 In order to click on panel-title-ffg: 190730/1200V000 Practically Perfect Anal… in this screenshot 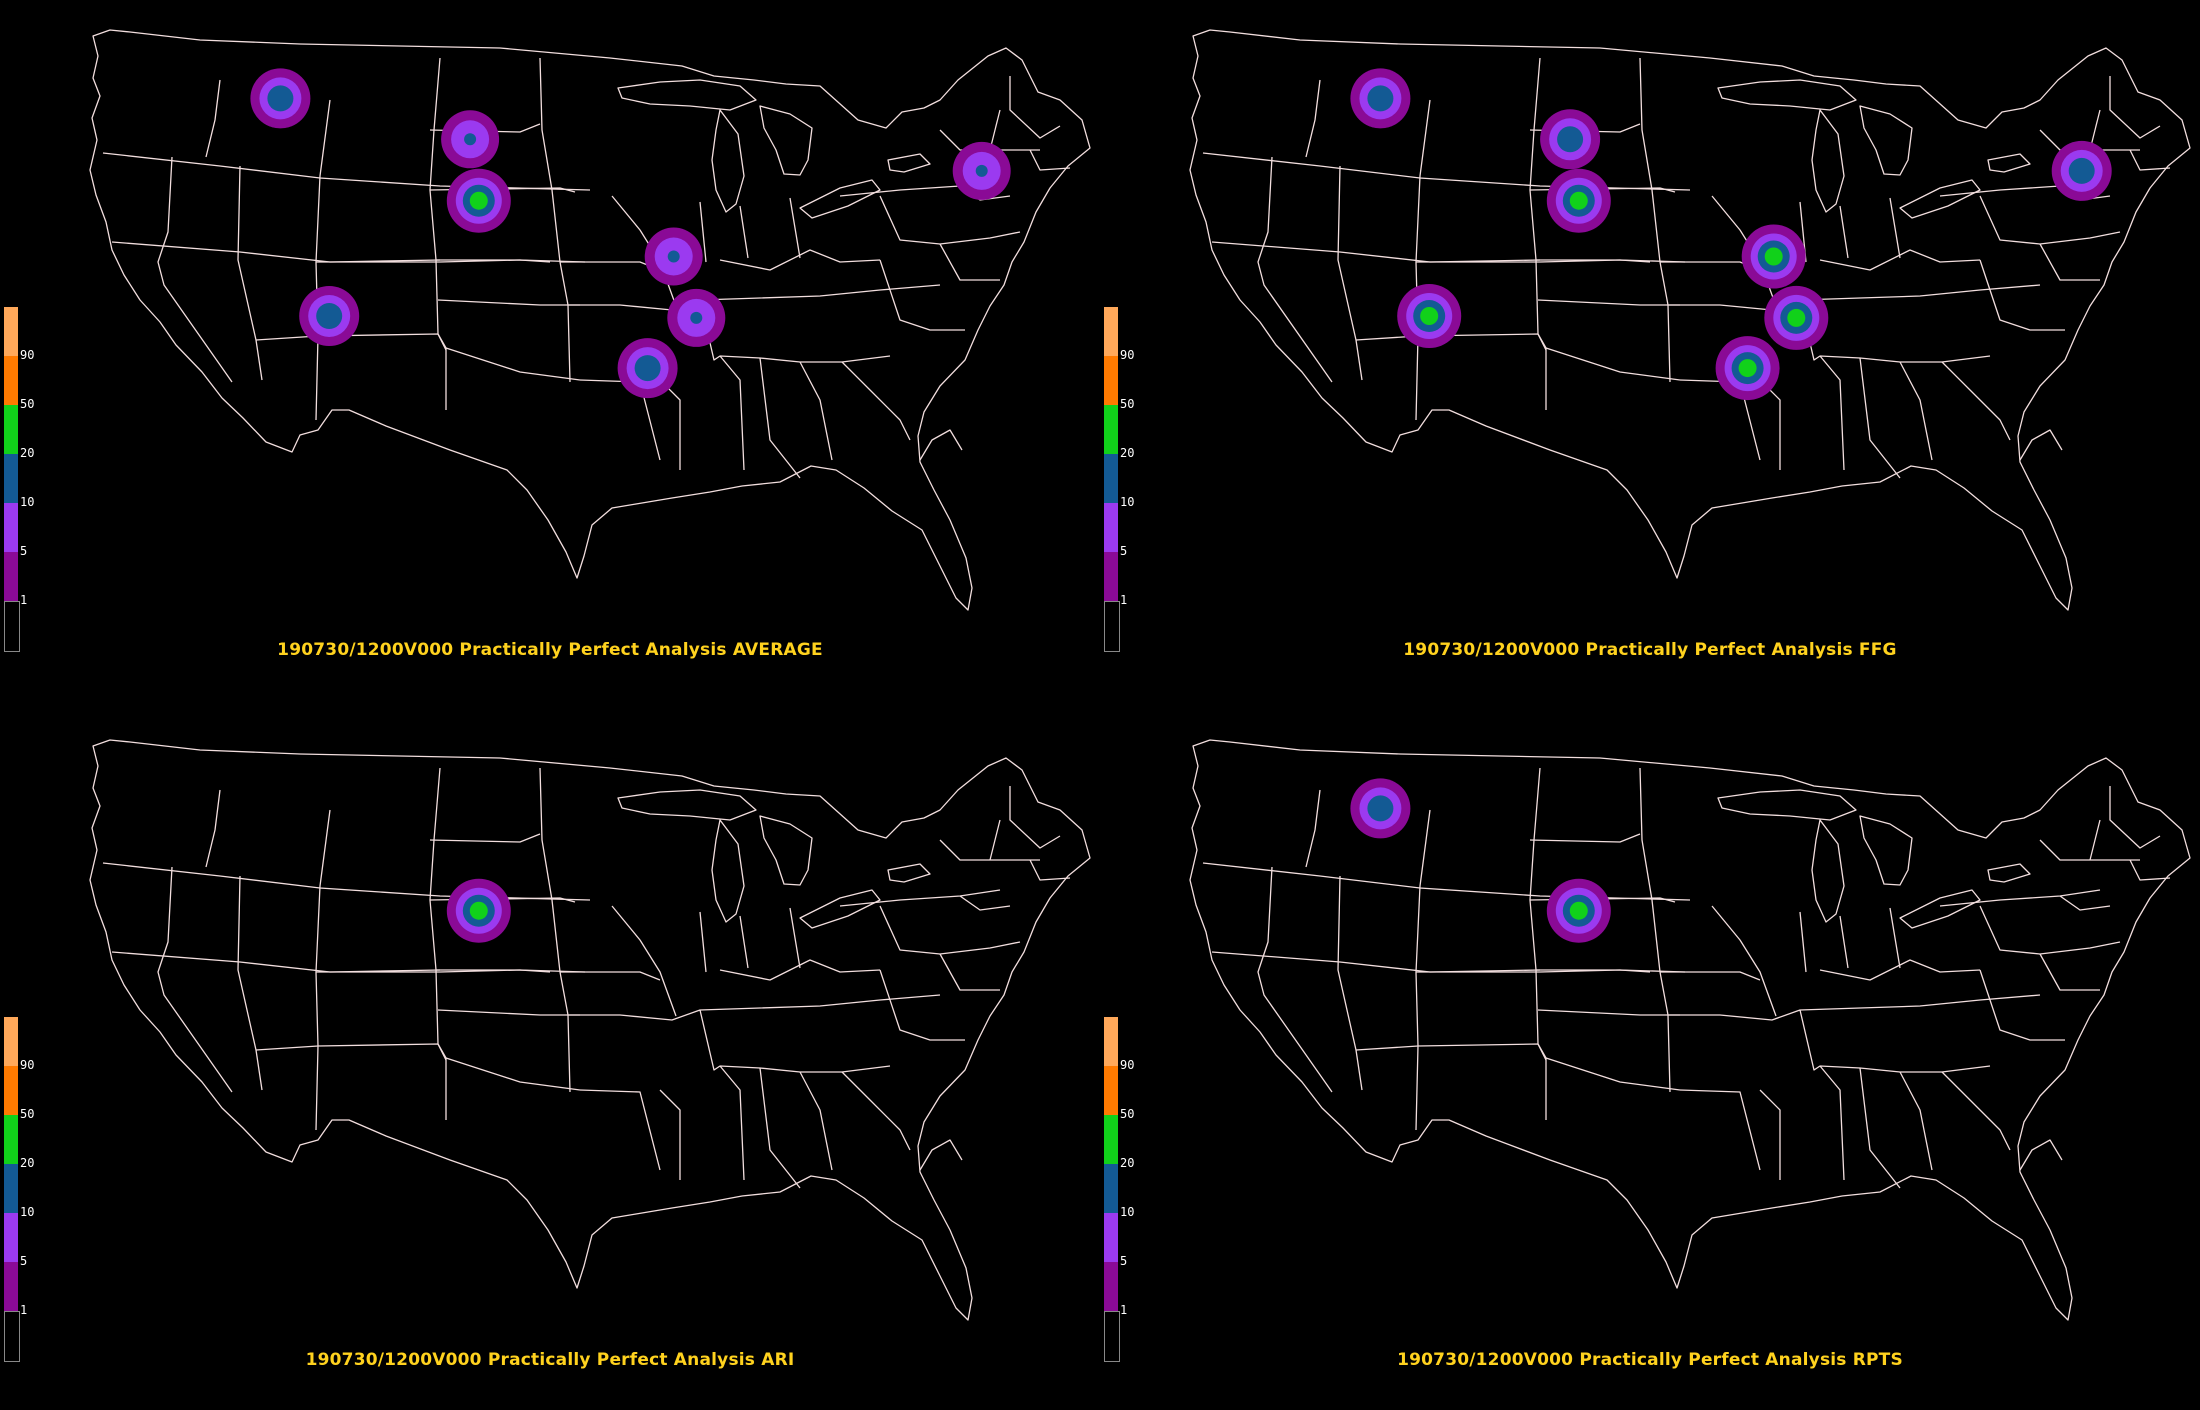, I will do `click(1650, 650)`.